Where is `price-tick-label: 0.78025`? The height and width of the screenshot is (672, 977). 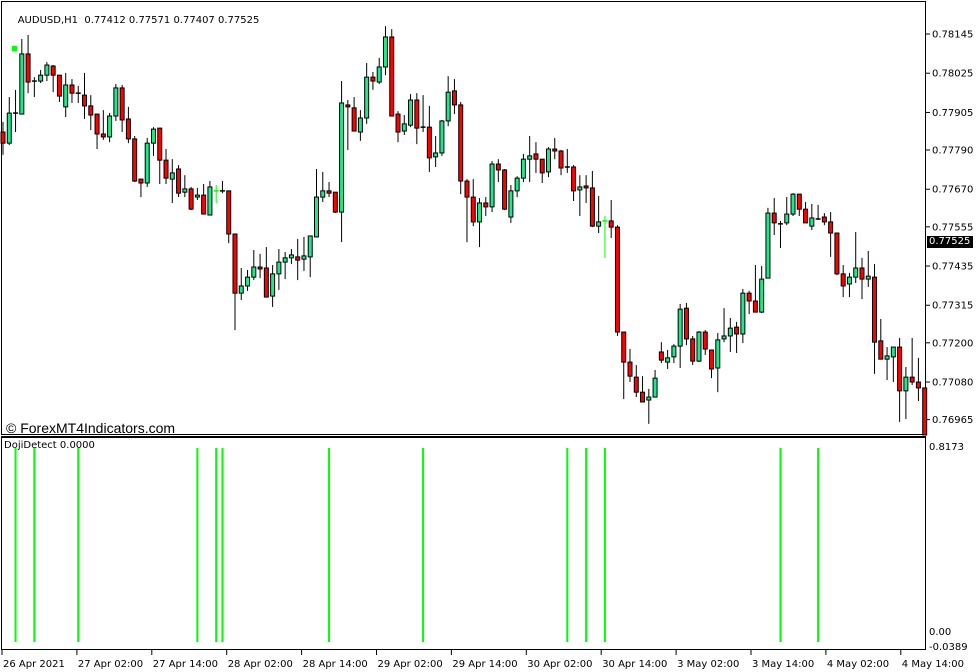 price-tick-label: 0.78025 is located at coordinates (952, 74).